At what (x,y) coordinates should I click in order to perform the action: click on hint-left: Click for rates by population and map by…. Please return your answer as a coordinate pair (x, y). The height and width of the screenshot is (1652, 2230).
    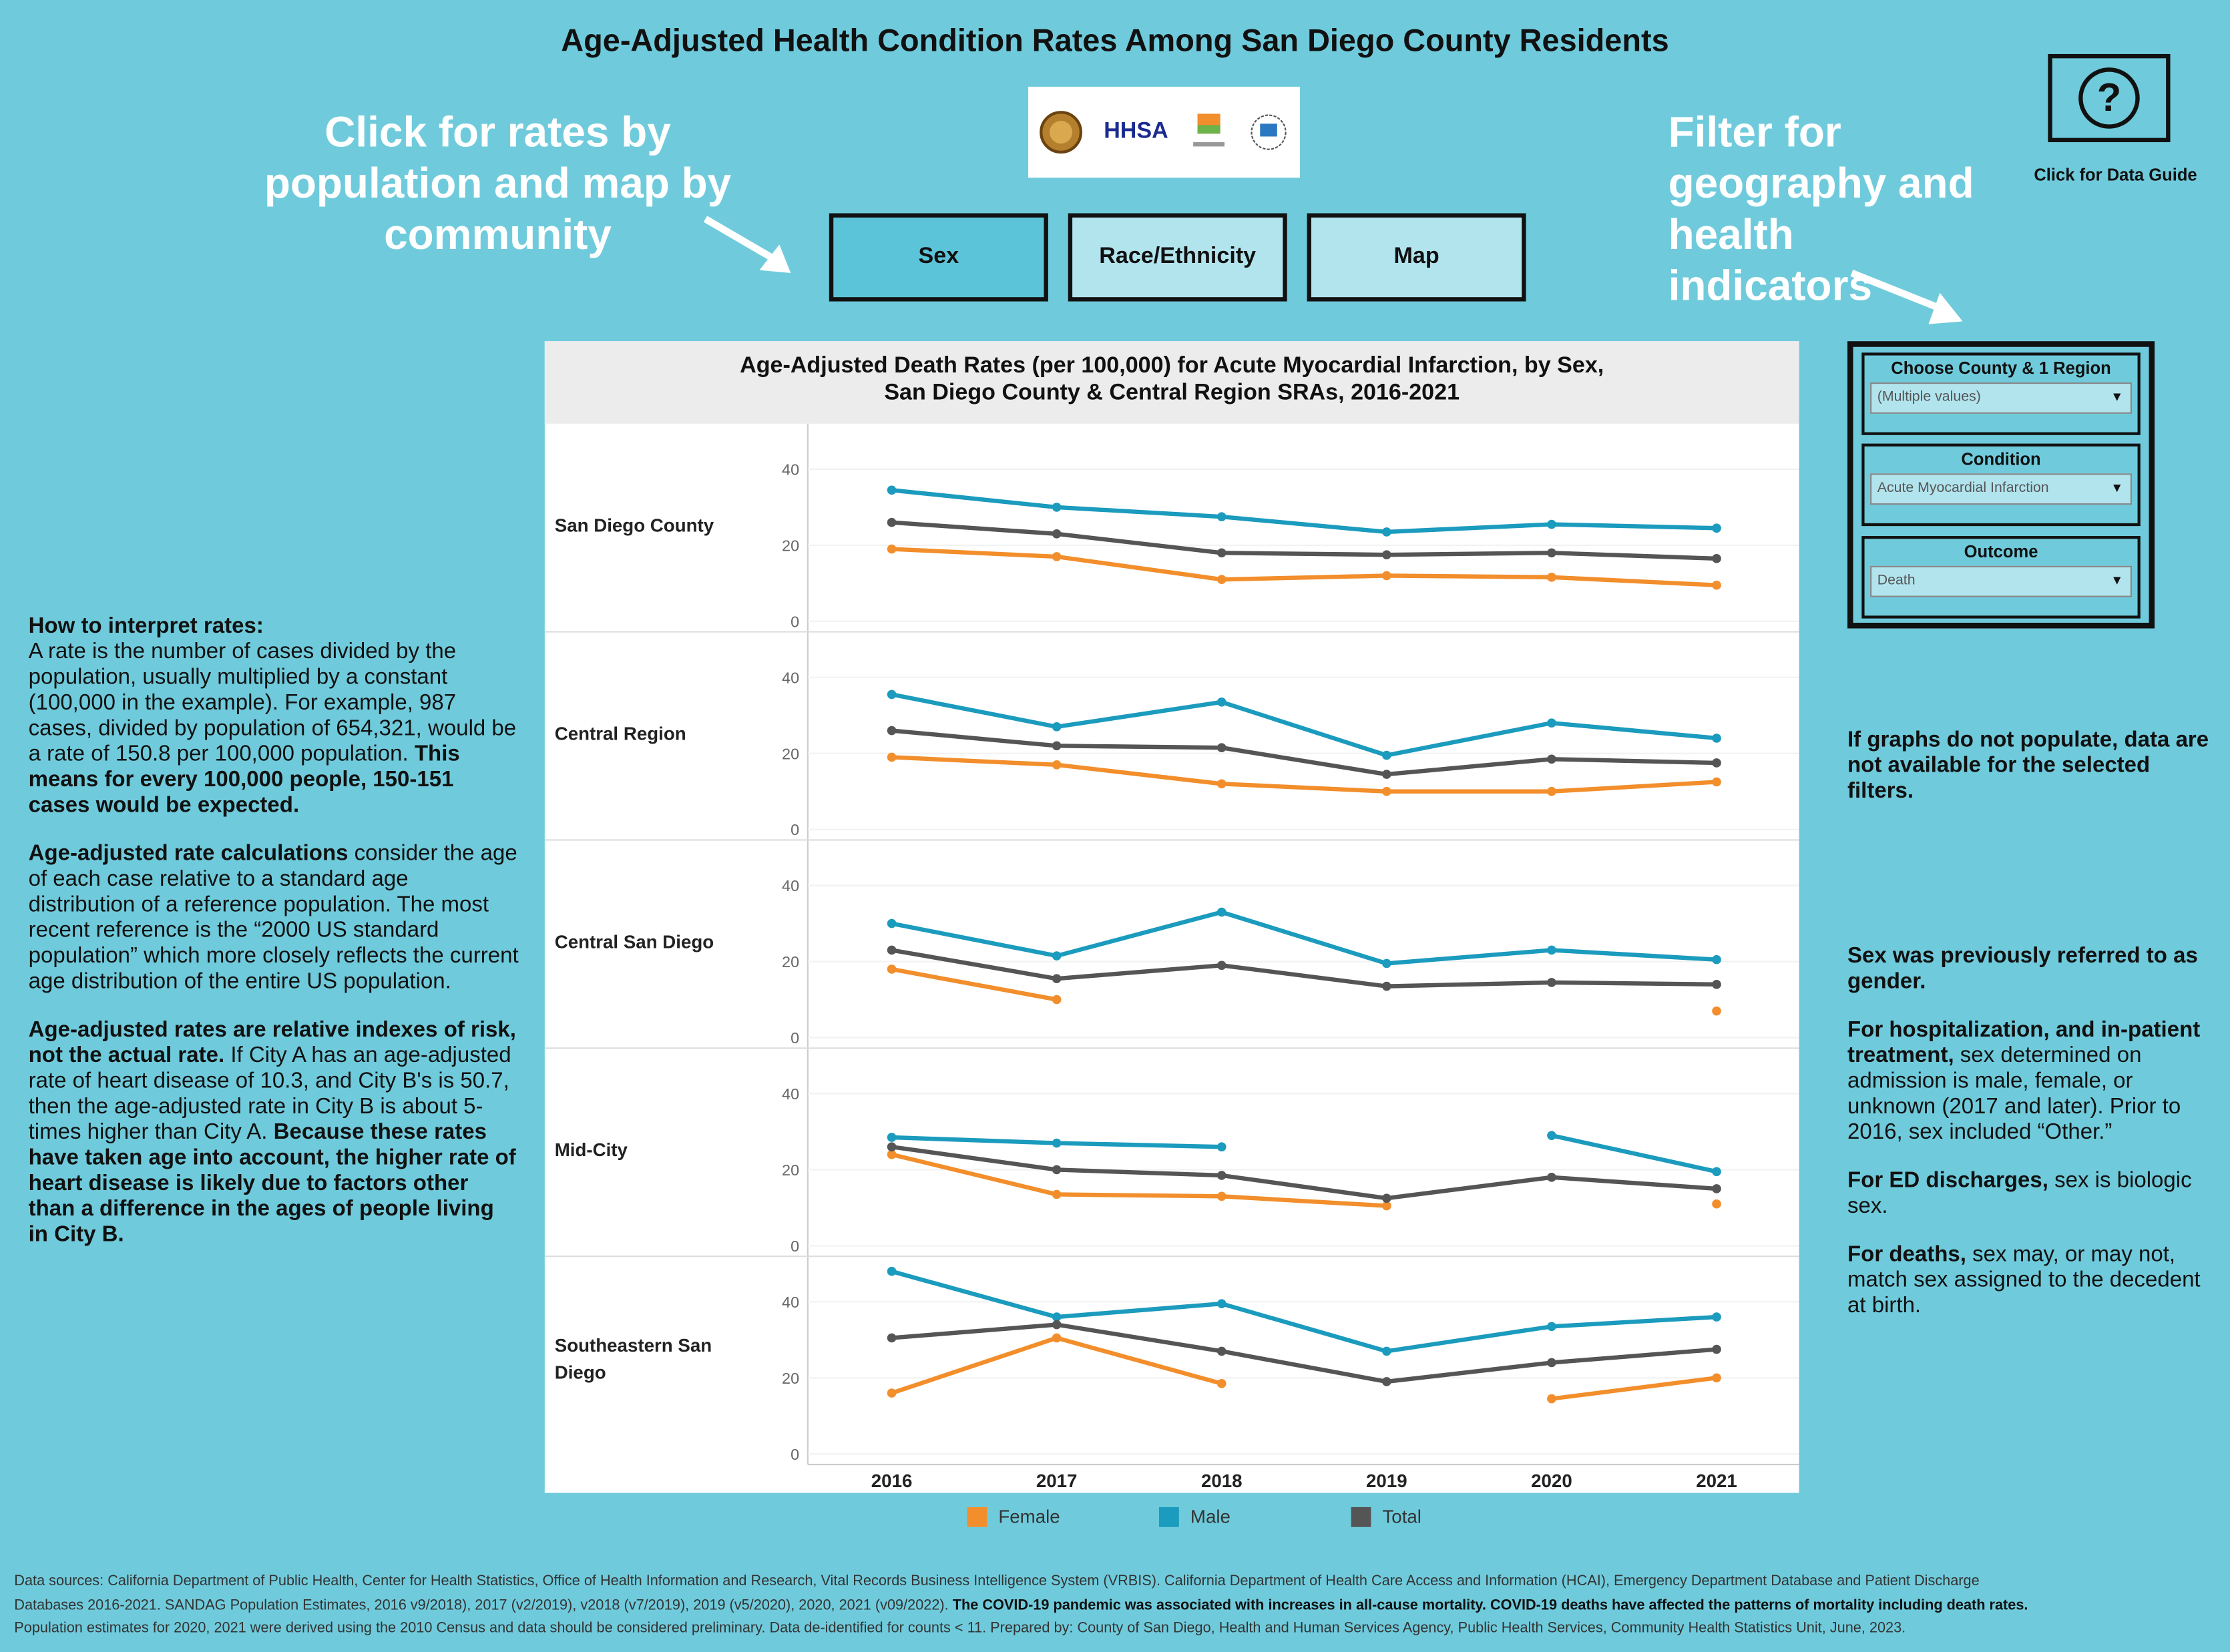
    Looking at the image, I should click on (498, 184).